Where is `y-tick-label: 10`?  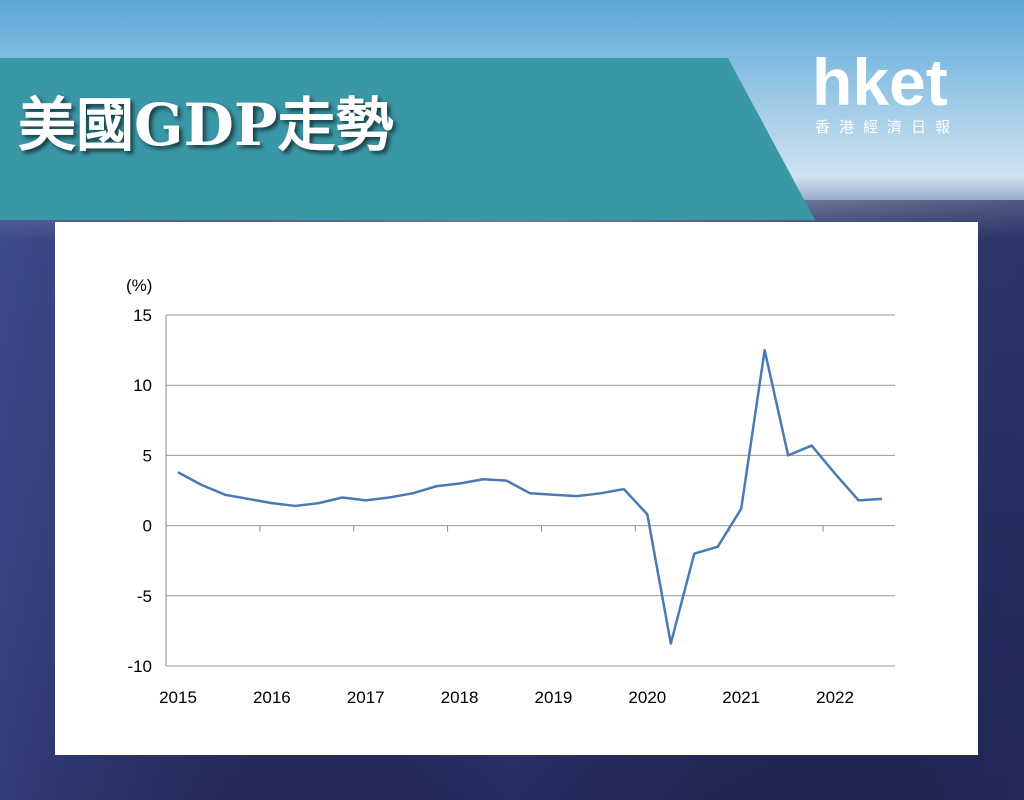 y-tick-label: 10 is located at coordinates (142, 385).